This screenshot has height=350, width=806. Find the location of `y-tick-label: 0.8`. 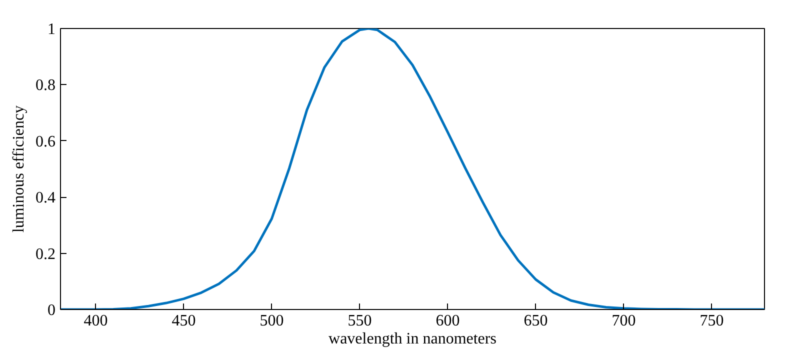

y-tick-label: 0.8 is located at coordinates (46, 85).